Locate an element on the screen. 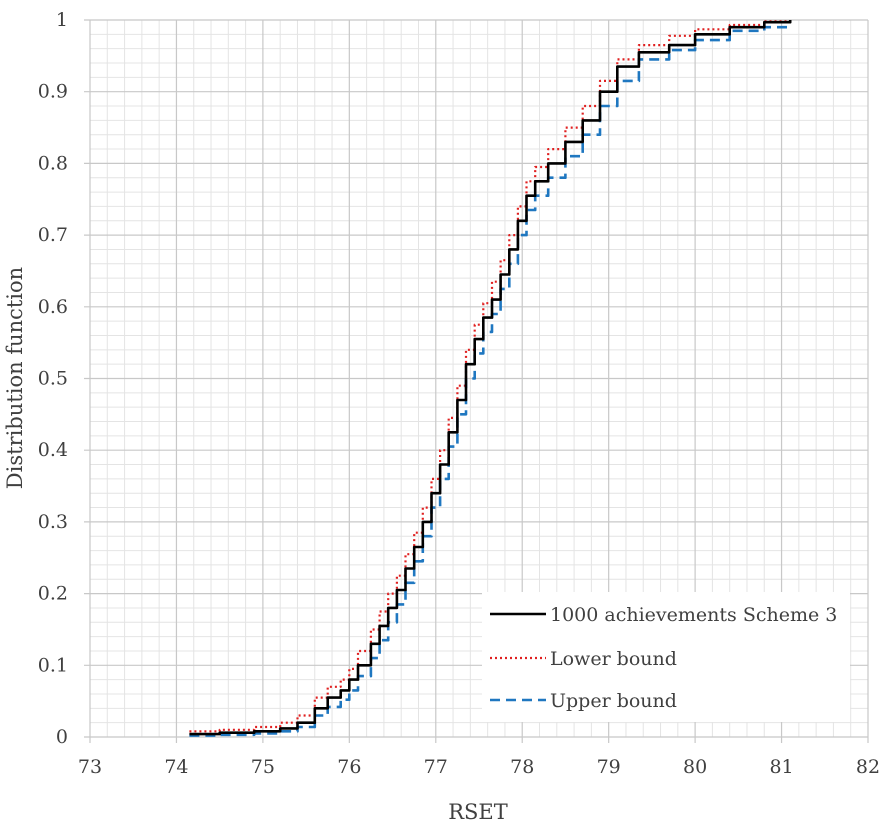 Image resolution: width=886 pixels, height=827 pixels. x-tick-label: 76 is located at coordinates (349, 767).